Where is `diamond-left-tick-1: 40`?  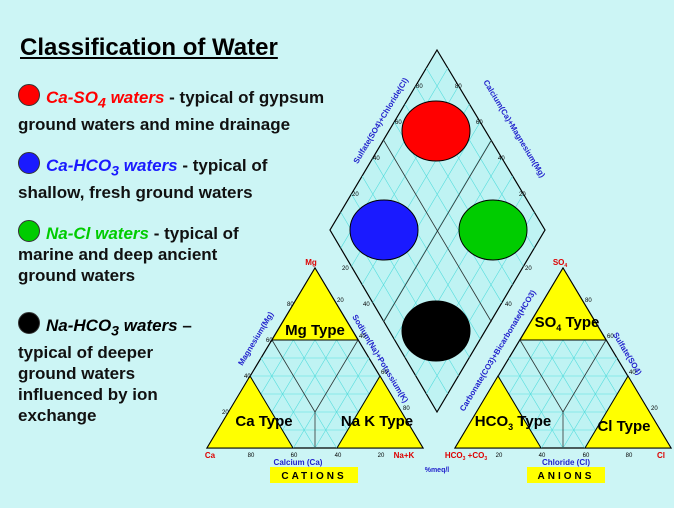 diamond-left-tick-1: 40 is located at coordinates (376, 159).